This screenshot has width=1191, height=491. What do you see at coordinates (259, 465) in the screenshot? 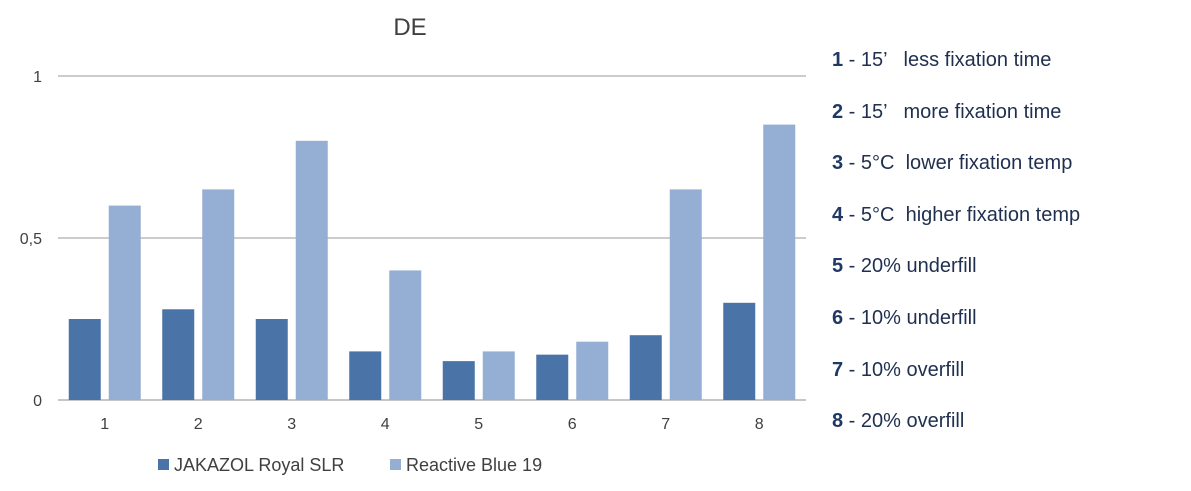
I see `legend-label: JAKAZOL Royal SLR` at bounding box center [259, 465].